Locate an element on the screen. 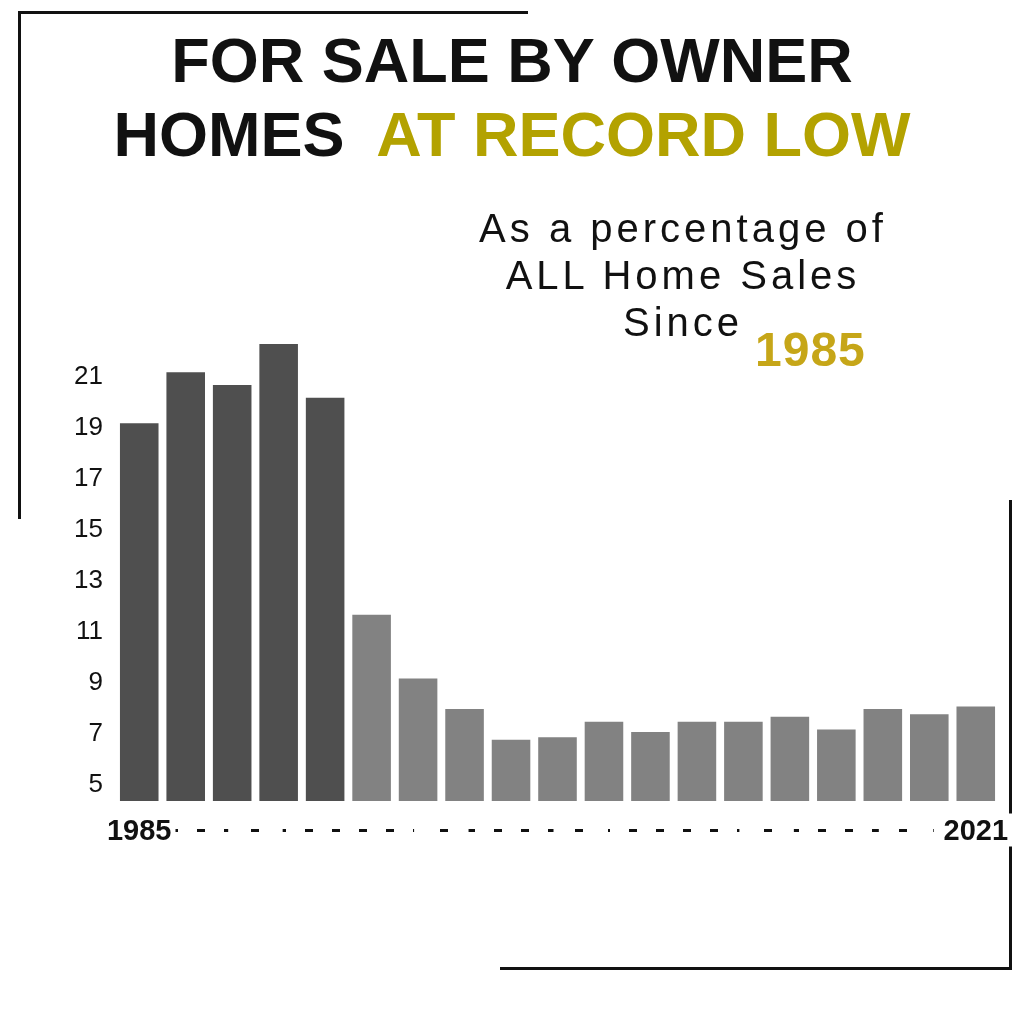 The image size is (1024, 1024). y-tick-label: 15 is located at coordinates (88, 527).